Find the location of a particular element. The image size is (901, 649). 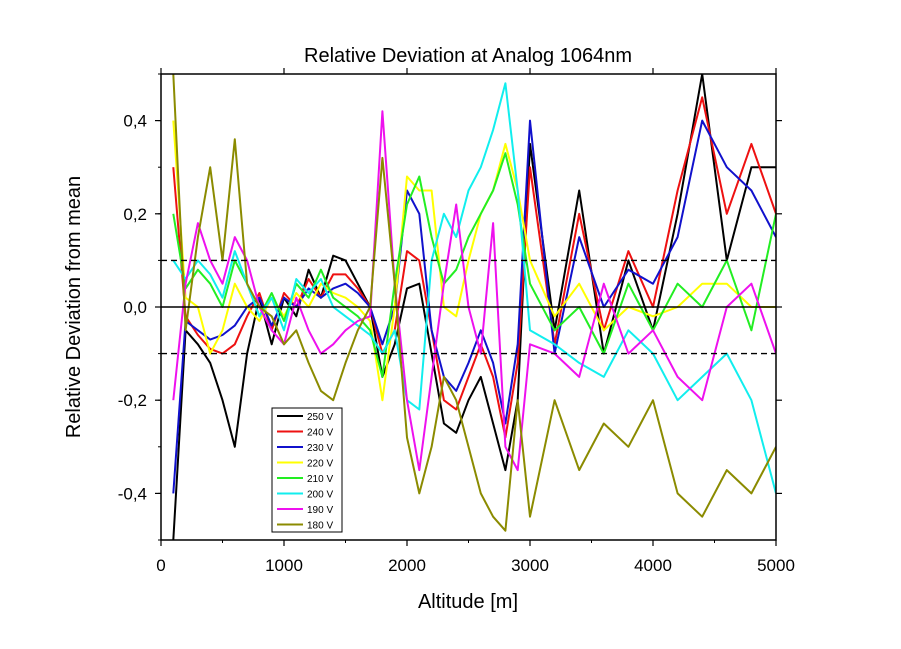

reference-lines is located at coordinates (468, 307).